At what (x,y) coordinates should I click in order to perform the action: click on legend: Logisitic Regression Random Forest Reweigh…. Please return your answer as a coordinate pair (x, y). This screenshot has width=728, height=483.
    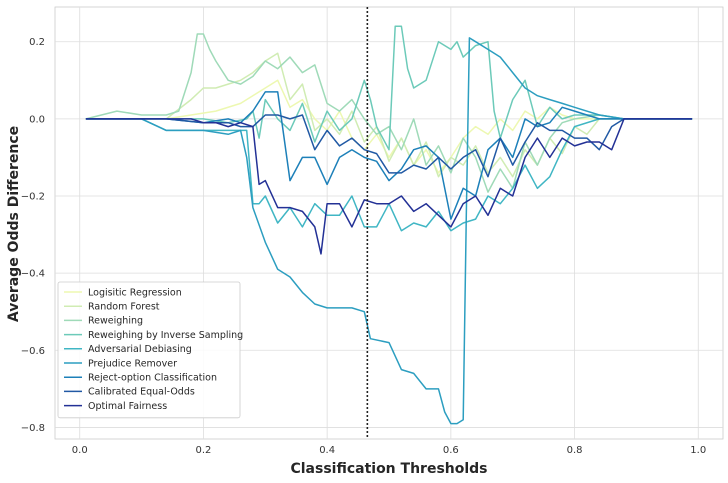
    Looking at the image, I should click on (150, 350).